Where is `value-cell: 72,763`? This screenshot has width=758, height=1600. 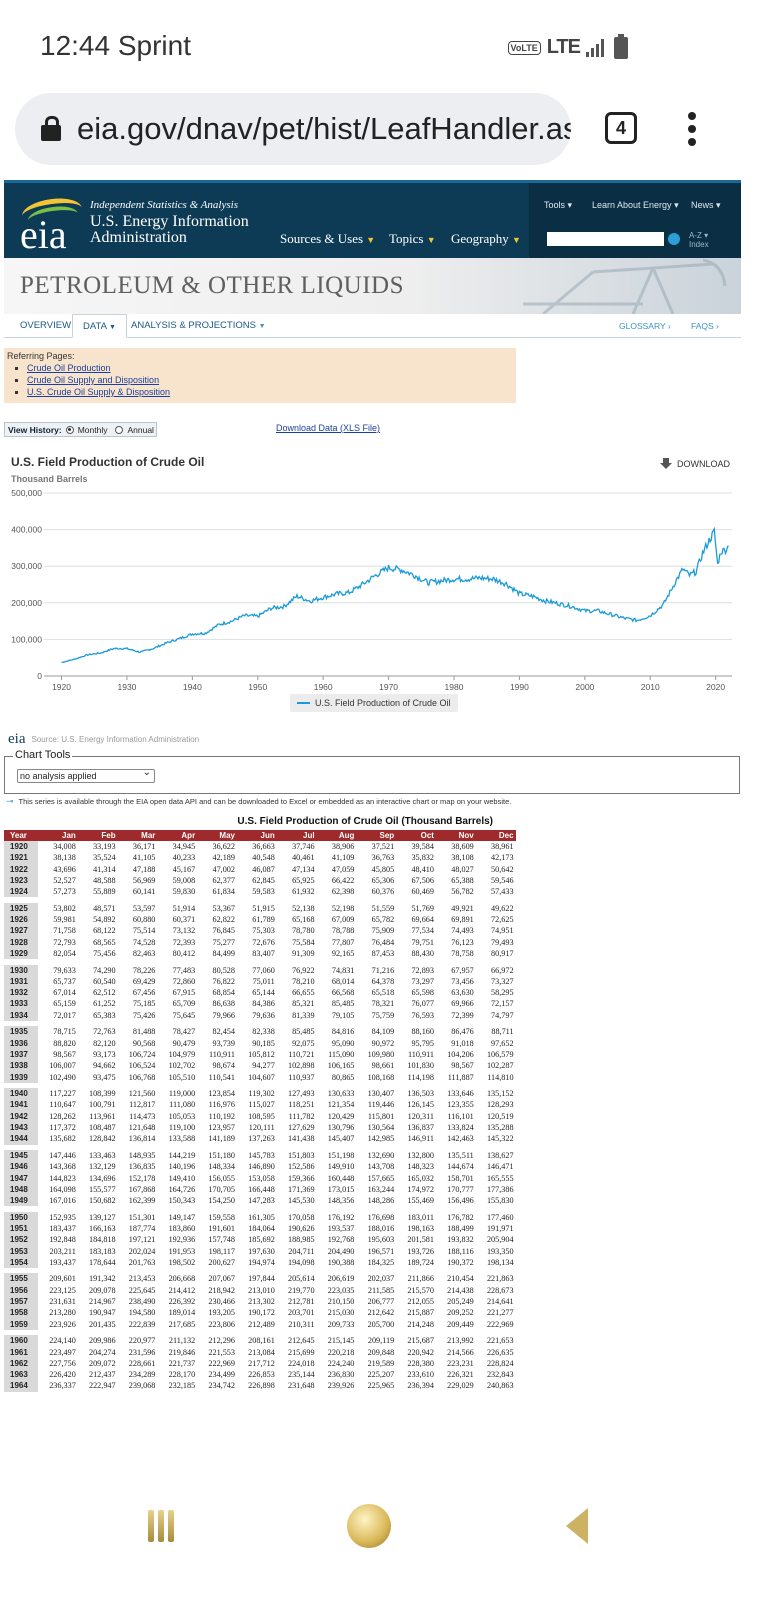
value-cell: 72,763 is located at coordinates (104, 1032).